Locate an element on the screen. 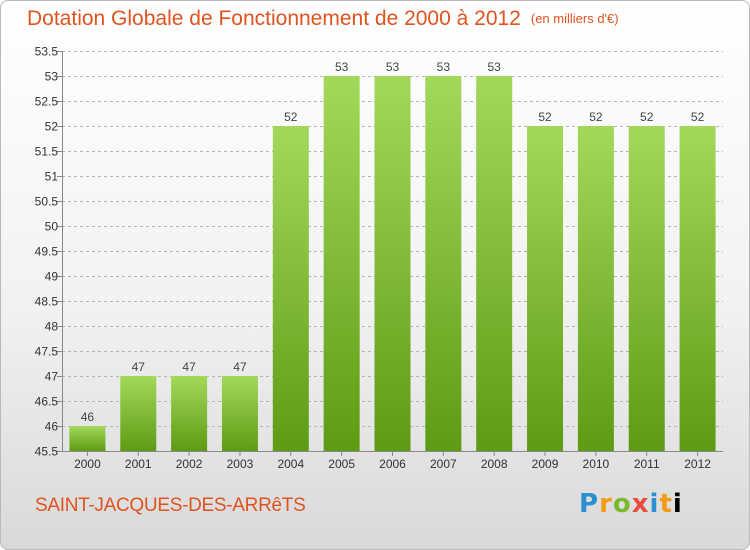 Image resolution: width=750 pixels, height=550 pixels. bar-2010 is located at coordinates (595, 288).